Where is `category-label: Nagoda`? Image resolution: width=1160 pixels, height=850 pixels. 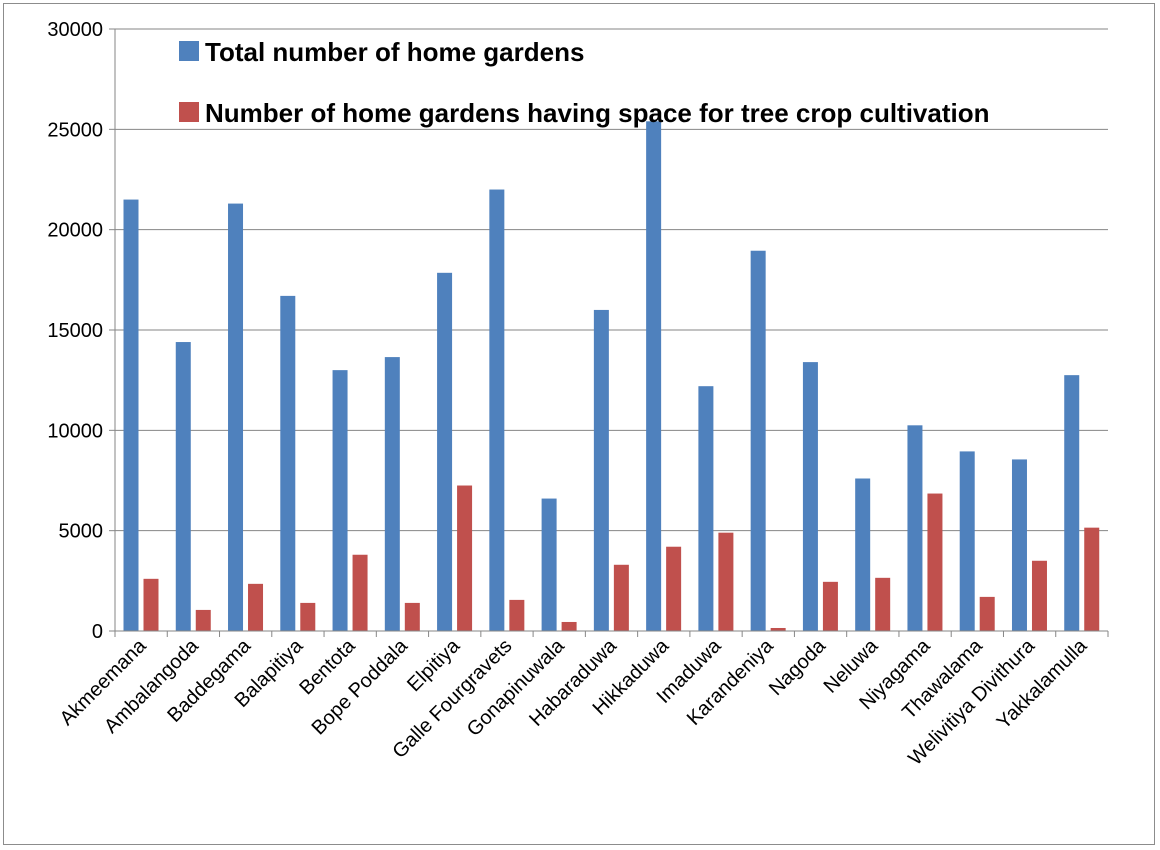 category-label: Nagoda is located at coordinates (798, 667).